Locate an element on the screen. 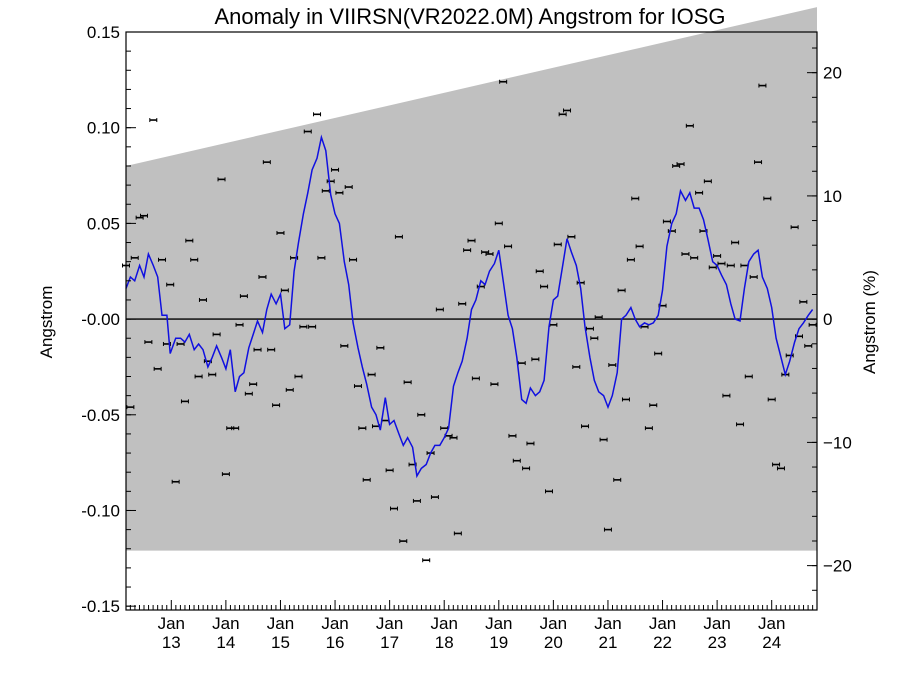 The height and width of the screenshot is (675, 900). y-right-tick-label: −20 is located at coordinates (837, 566).